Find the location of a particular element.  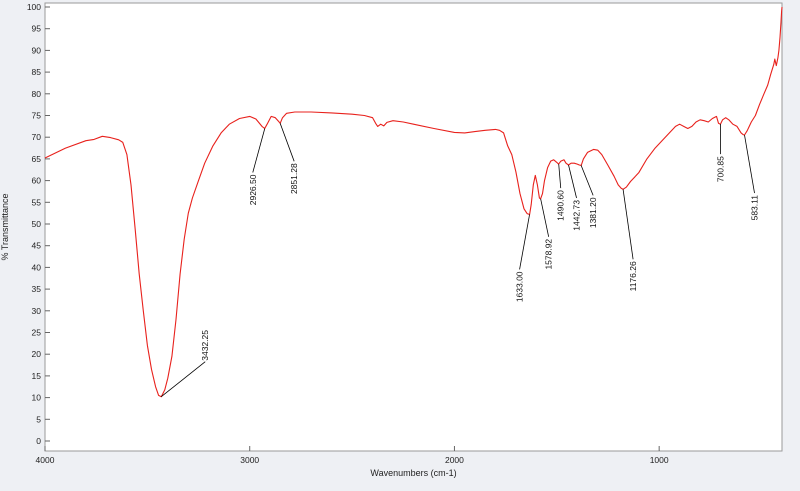

y-tick-label: 30 is located at coordinates (37, 311).